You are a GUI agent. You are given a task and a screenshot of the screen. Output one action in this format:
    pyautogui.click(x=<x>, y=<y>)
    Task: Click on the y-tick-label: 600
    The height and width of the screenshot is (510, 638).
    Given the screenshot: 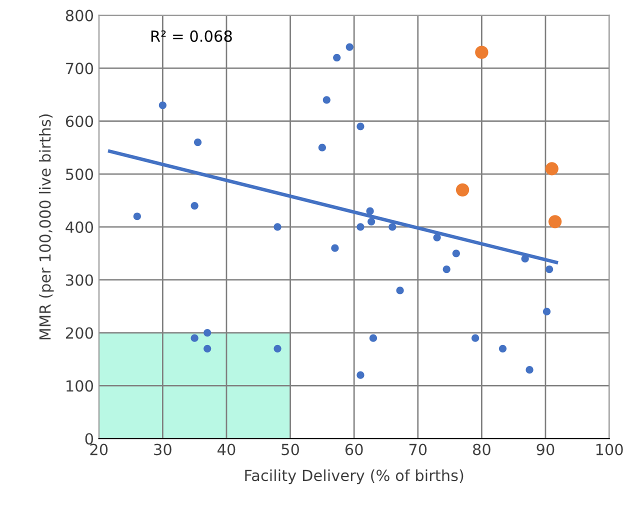 What is the action you would take?
    pyautogui.click(x=80, y=122)
    